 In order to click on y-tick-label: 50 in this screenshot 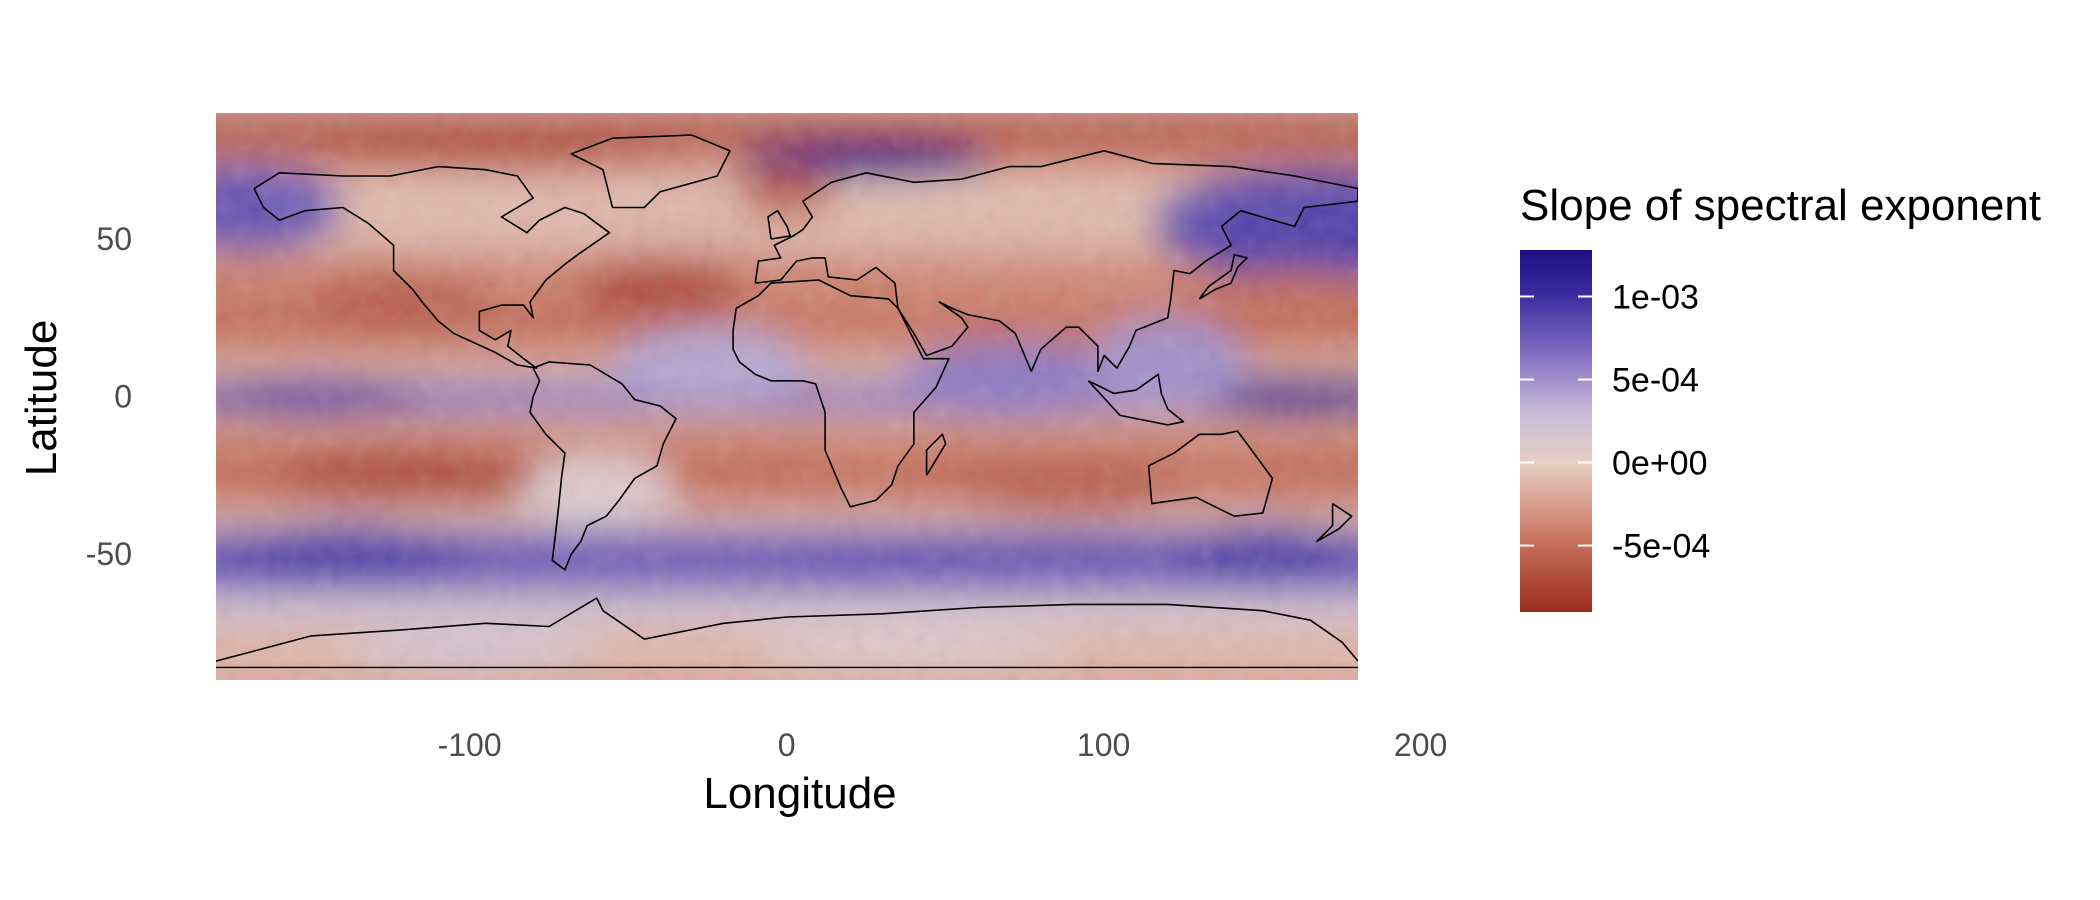, I will do `click(114, 239)`.